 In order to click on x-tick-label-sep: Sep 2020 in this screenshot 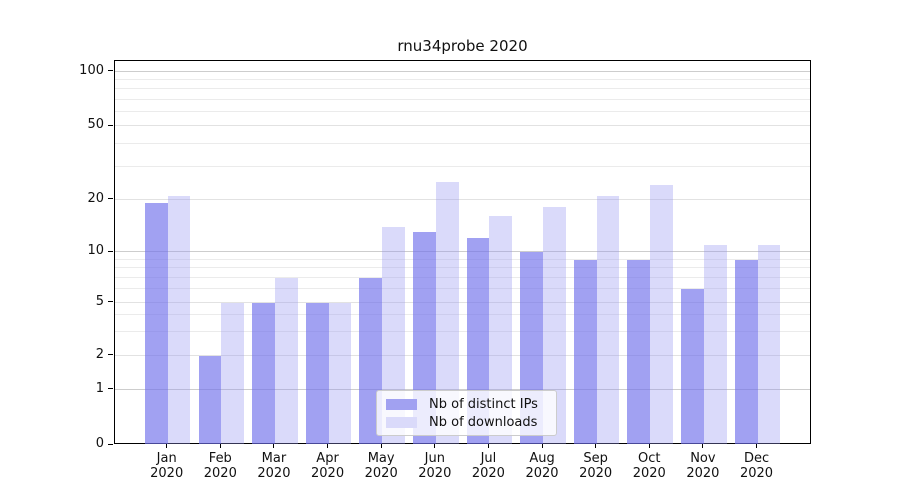, I will do `click(596, 466)`.